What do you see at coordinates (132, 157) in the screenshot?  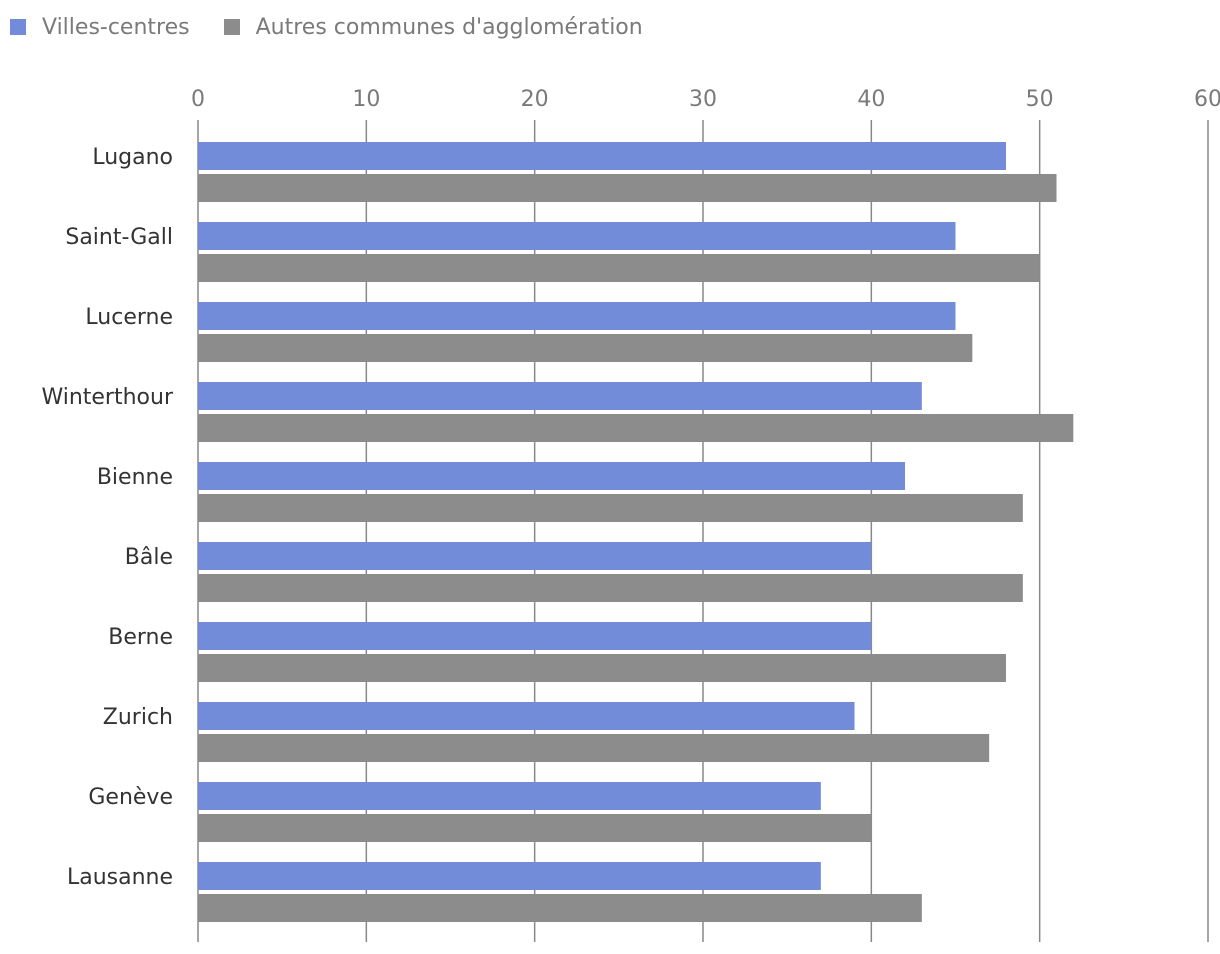 I see `category-label-0: Lugano` at bounding box center [132, 157].